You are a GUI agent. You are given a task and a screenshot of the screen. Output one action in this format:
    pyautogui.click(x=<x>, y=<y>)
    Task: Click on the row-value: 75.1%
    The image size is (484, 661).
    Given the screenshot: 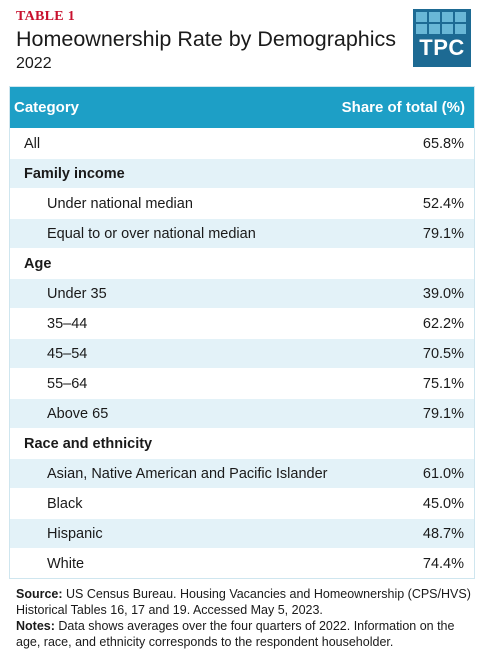 What is the action you would take?
    pyautogui.click(x=443, y=383)
    